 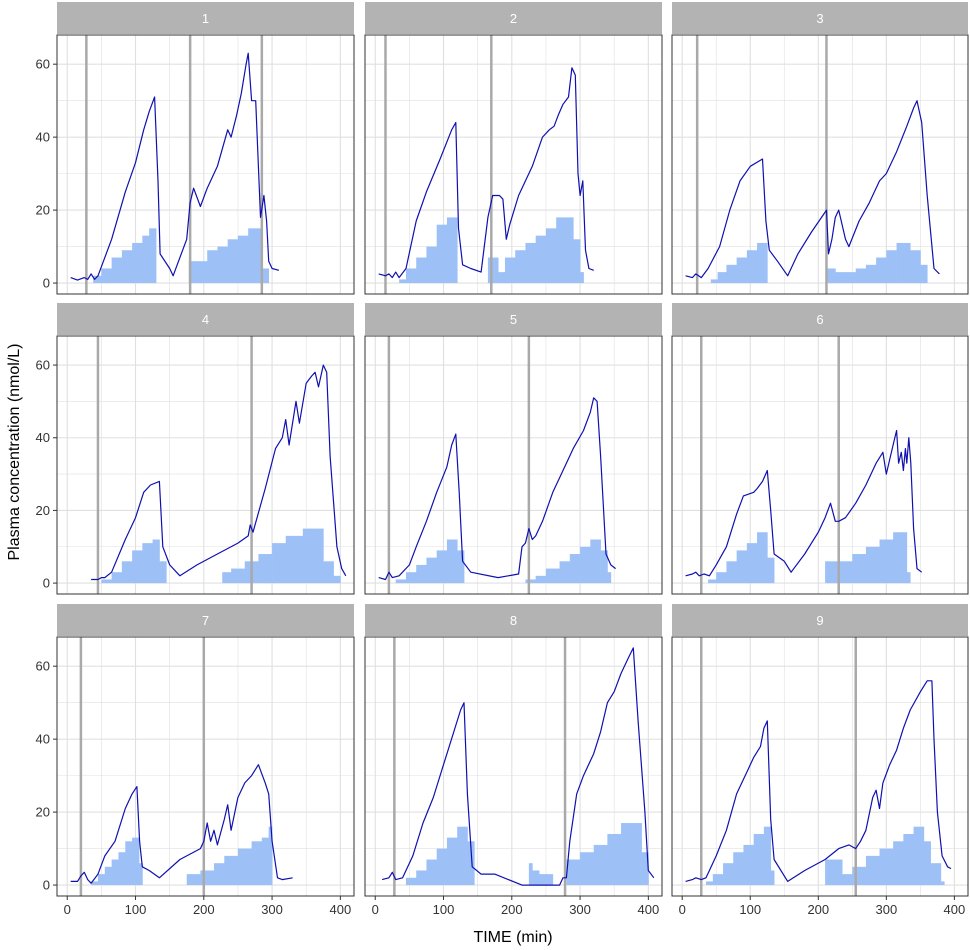 What do you see at coordinates (682, 909) in the screenshot?
I see `x-tick-label: 0` at bounding box center [682, 909].